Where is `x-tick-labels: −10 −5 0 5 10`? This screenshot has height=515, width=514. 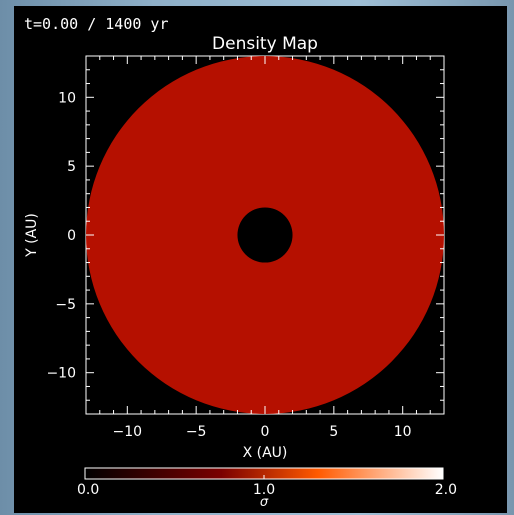 x-tick-labels: −10 −5 0 5 10 is located at coordinates (262, 432).